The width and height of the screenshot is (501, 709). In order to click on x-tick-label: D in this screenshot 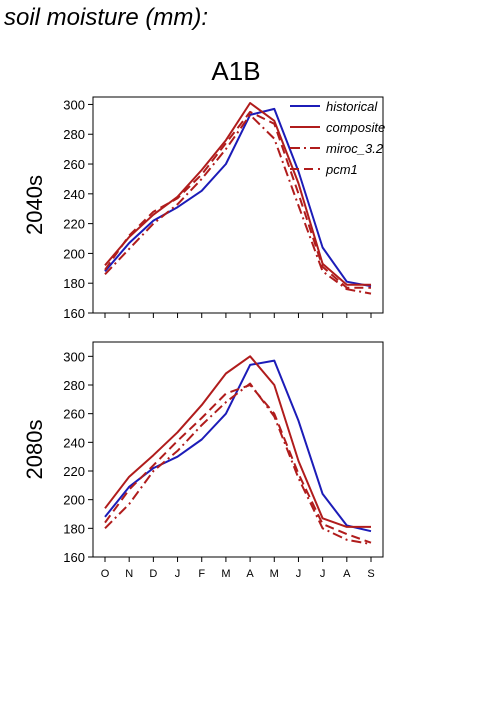, I will do `click(153, 574)`.